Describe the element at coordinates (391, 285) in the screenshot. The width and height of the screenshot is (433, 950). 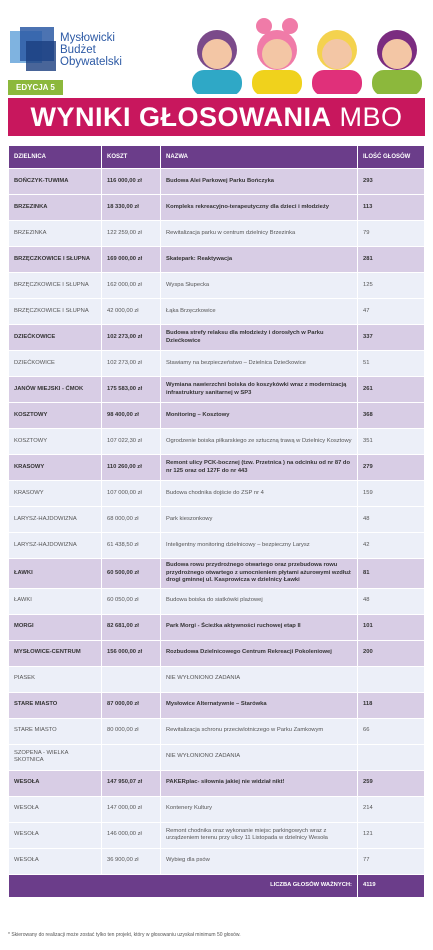
I see `votes-cell: 125` at that location.